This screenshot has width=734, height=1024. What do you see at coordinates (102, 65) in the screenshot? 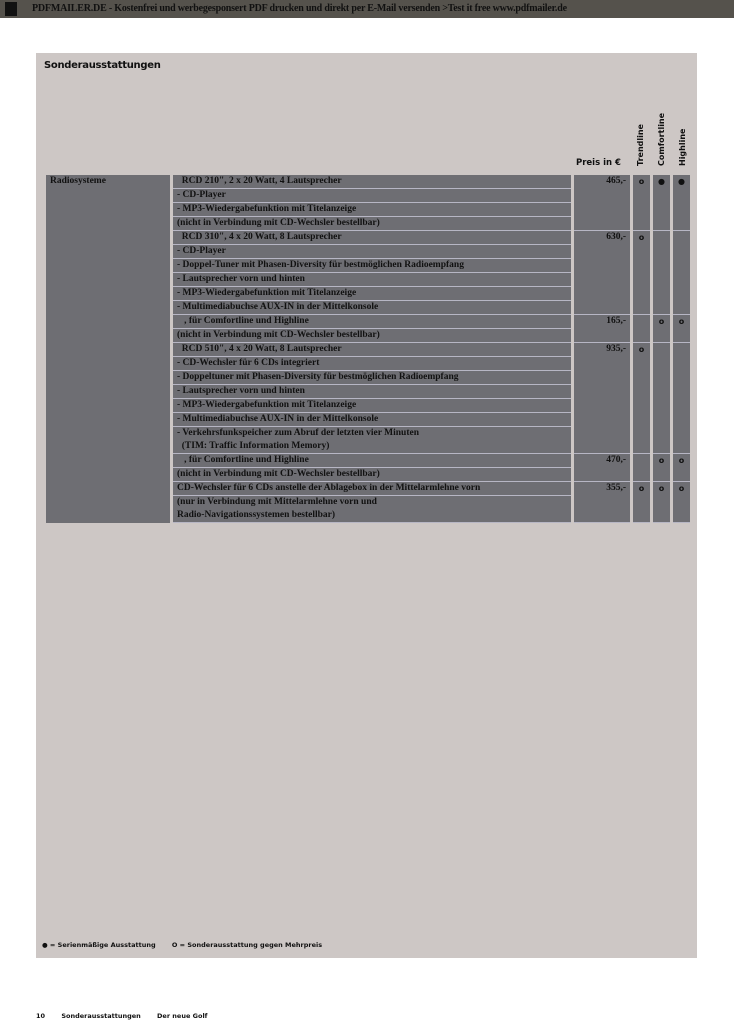
I see `page-title: Sonderausstattungen` at bounding box center [102, 65].